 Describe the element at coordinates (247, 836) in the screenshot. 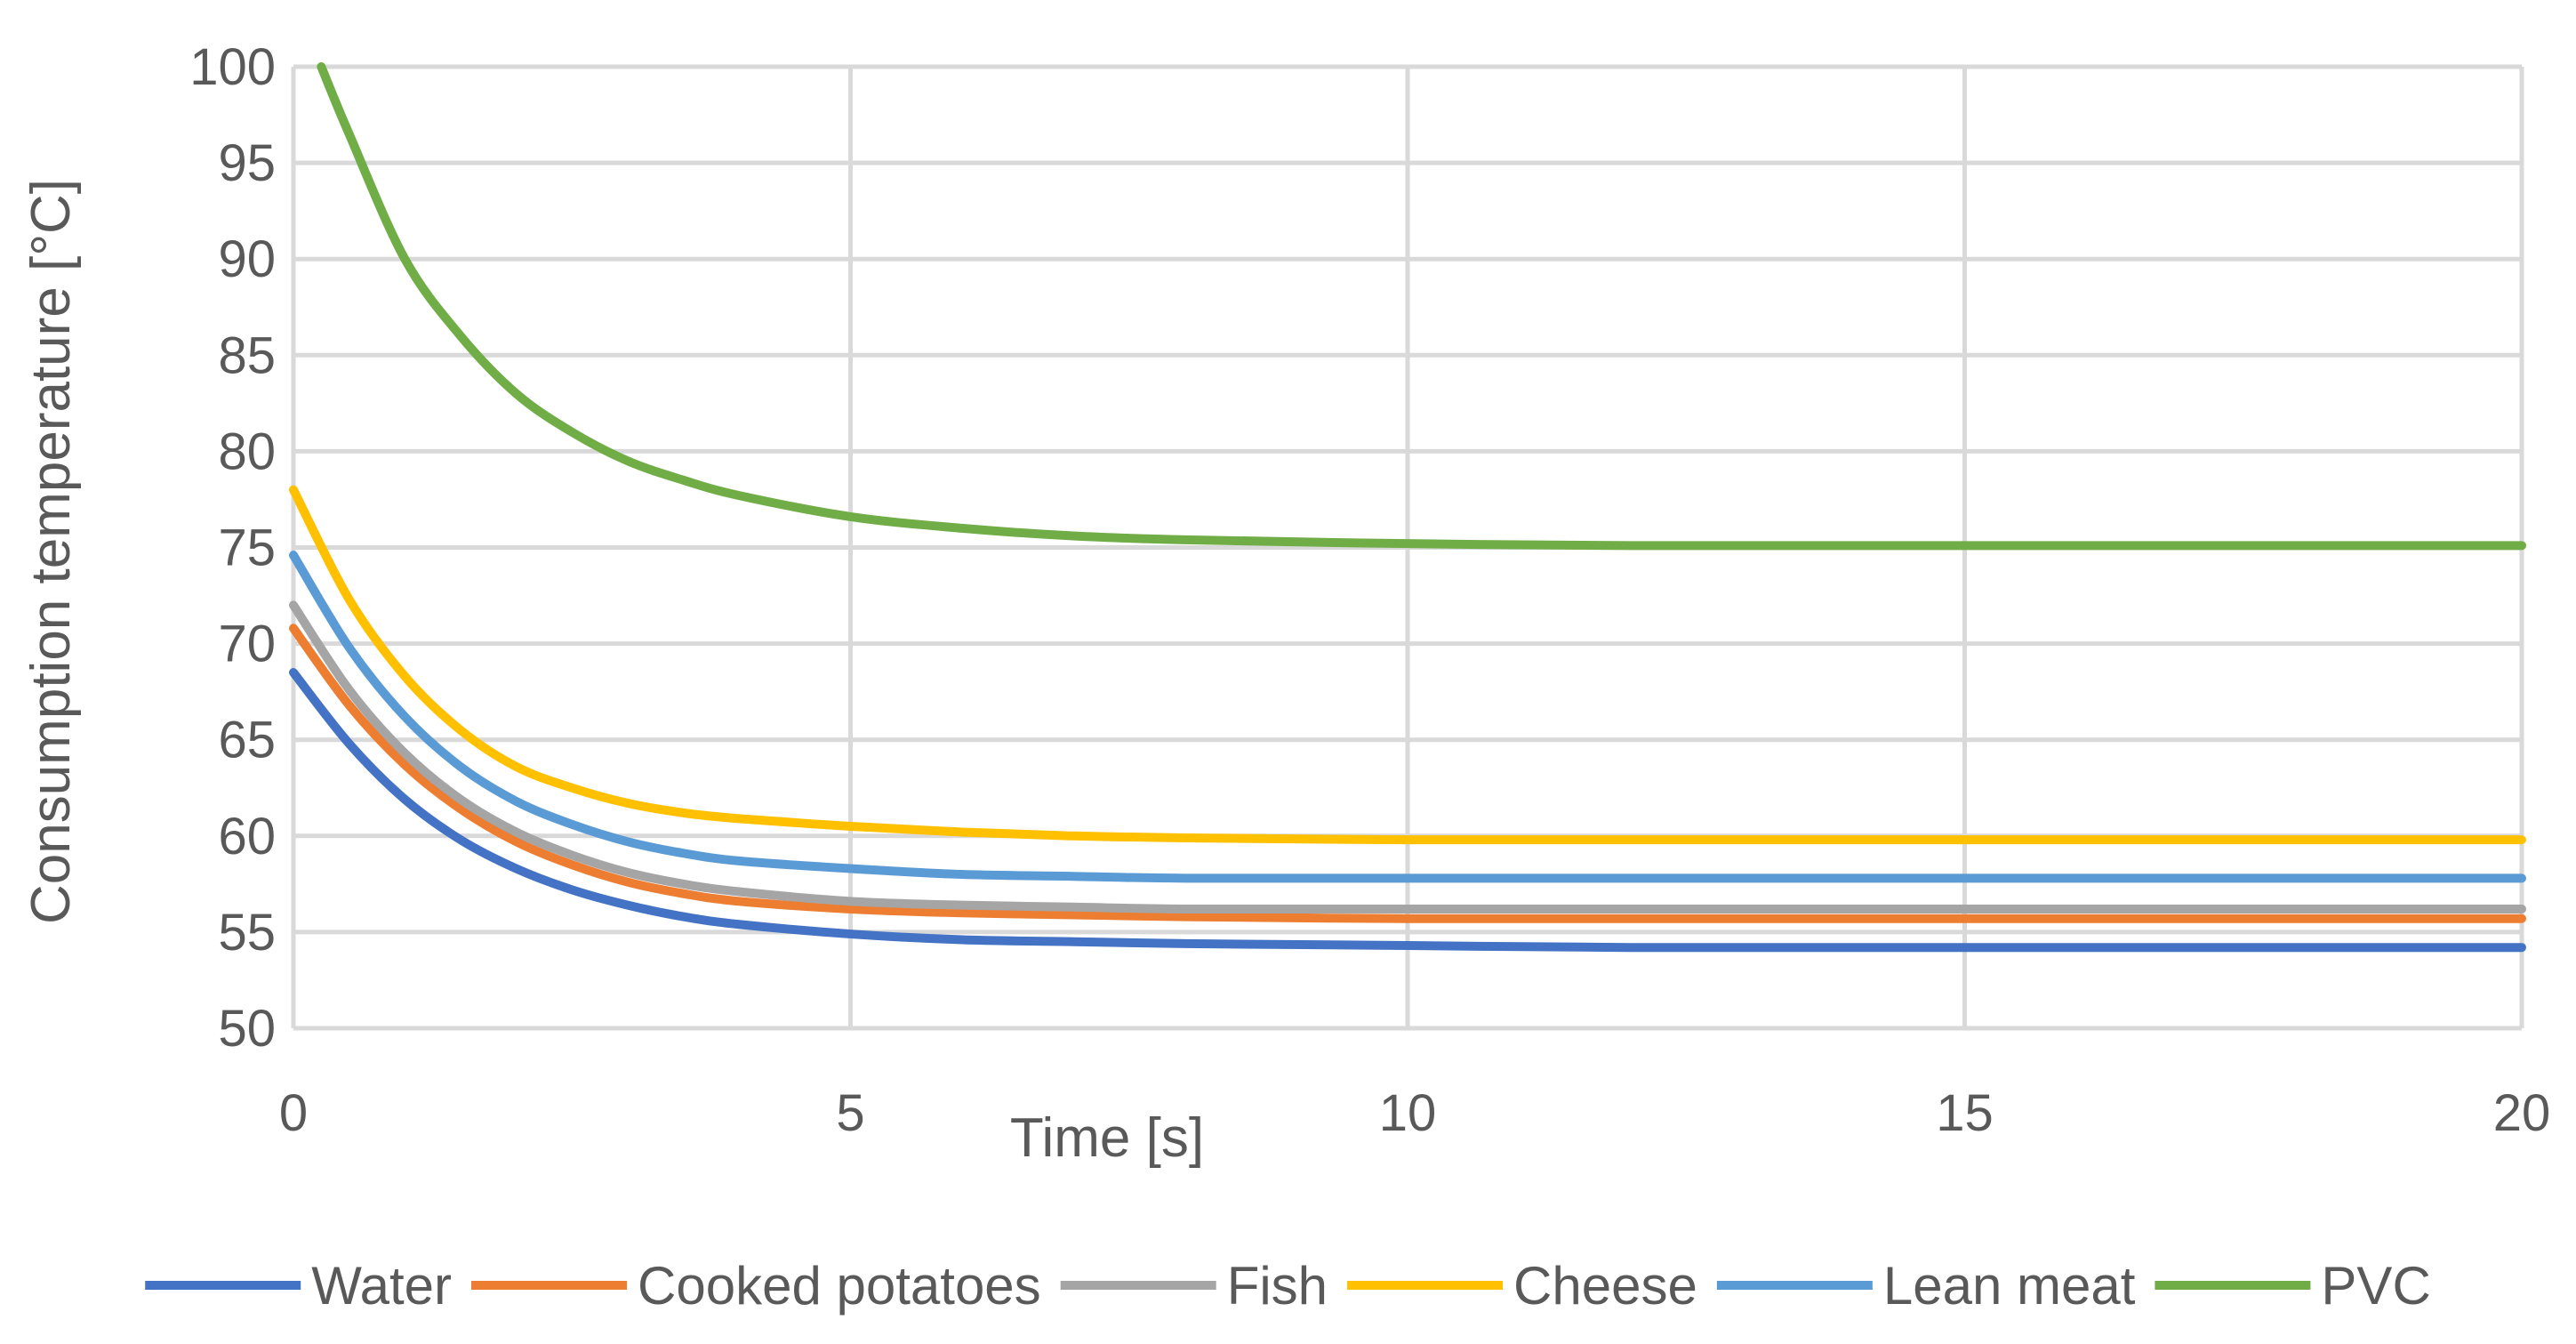

I see `y-tick-label: 60` at that location.